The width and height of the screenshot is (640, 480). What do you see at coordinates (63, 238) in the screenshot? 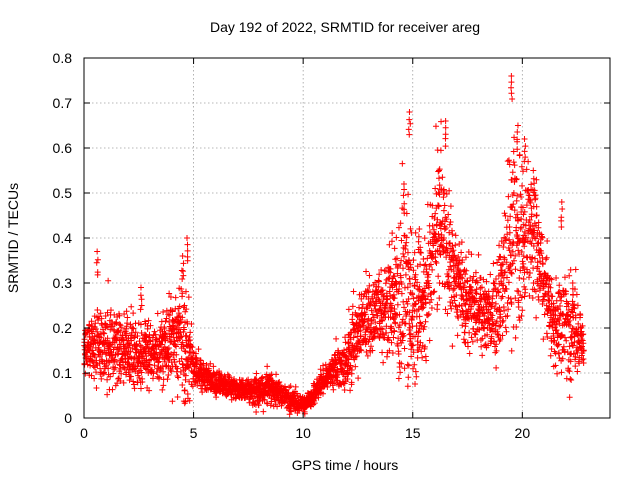
I see `y-tick-label: 0.4` at bounding box center [63, 238].